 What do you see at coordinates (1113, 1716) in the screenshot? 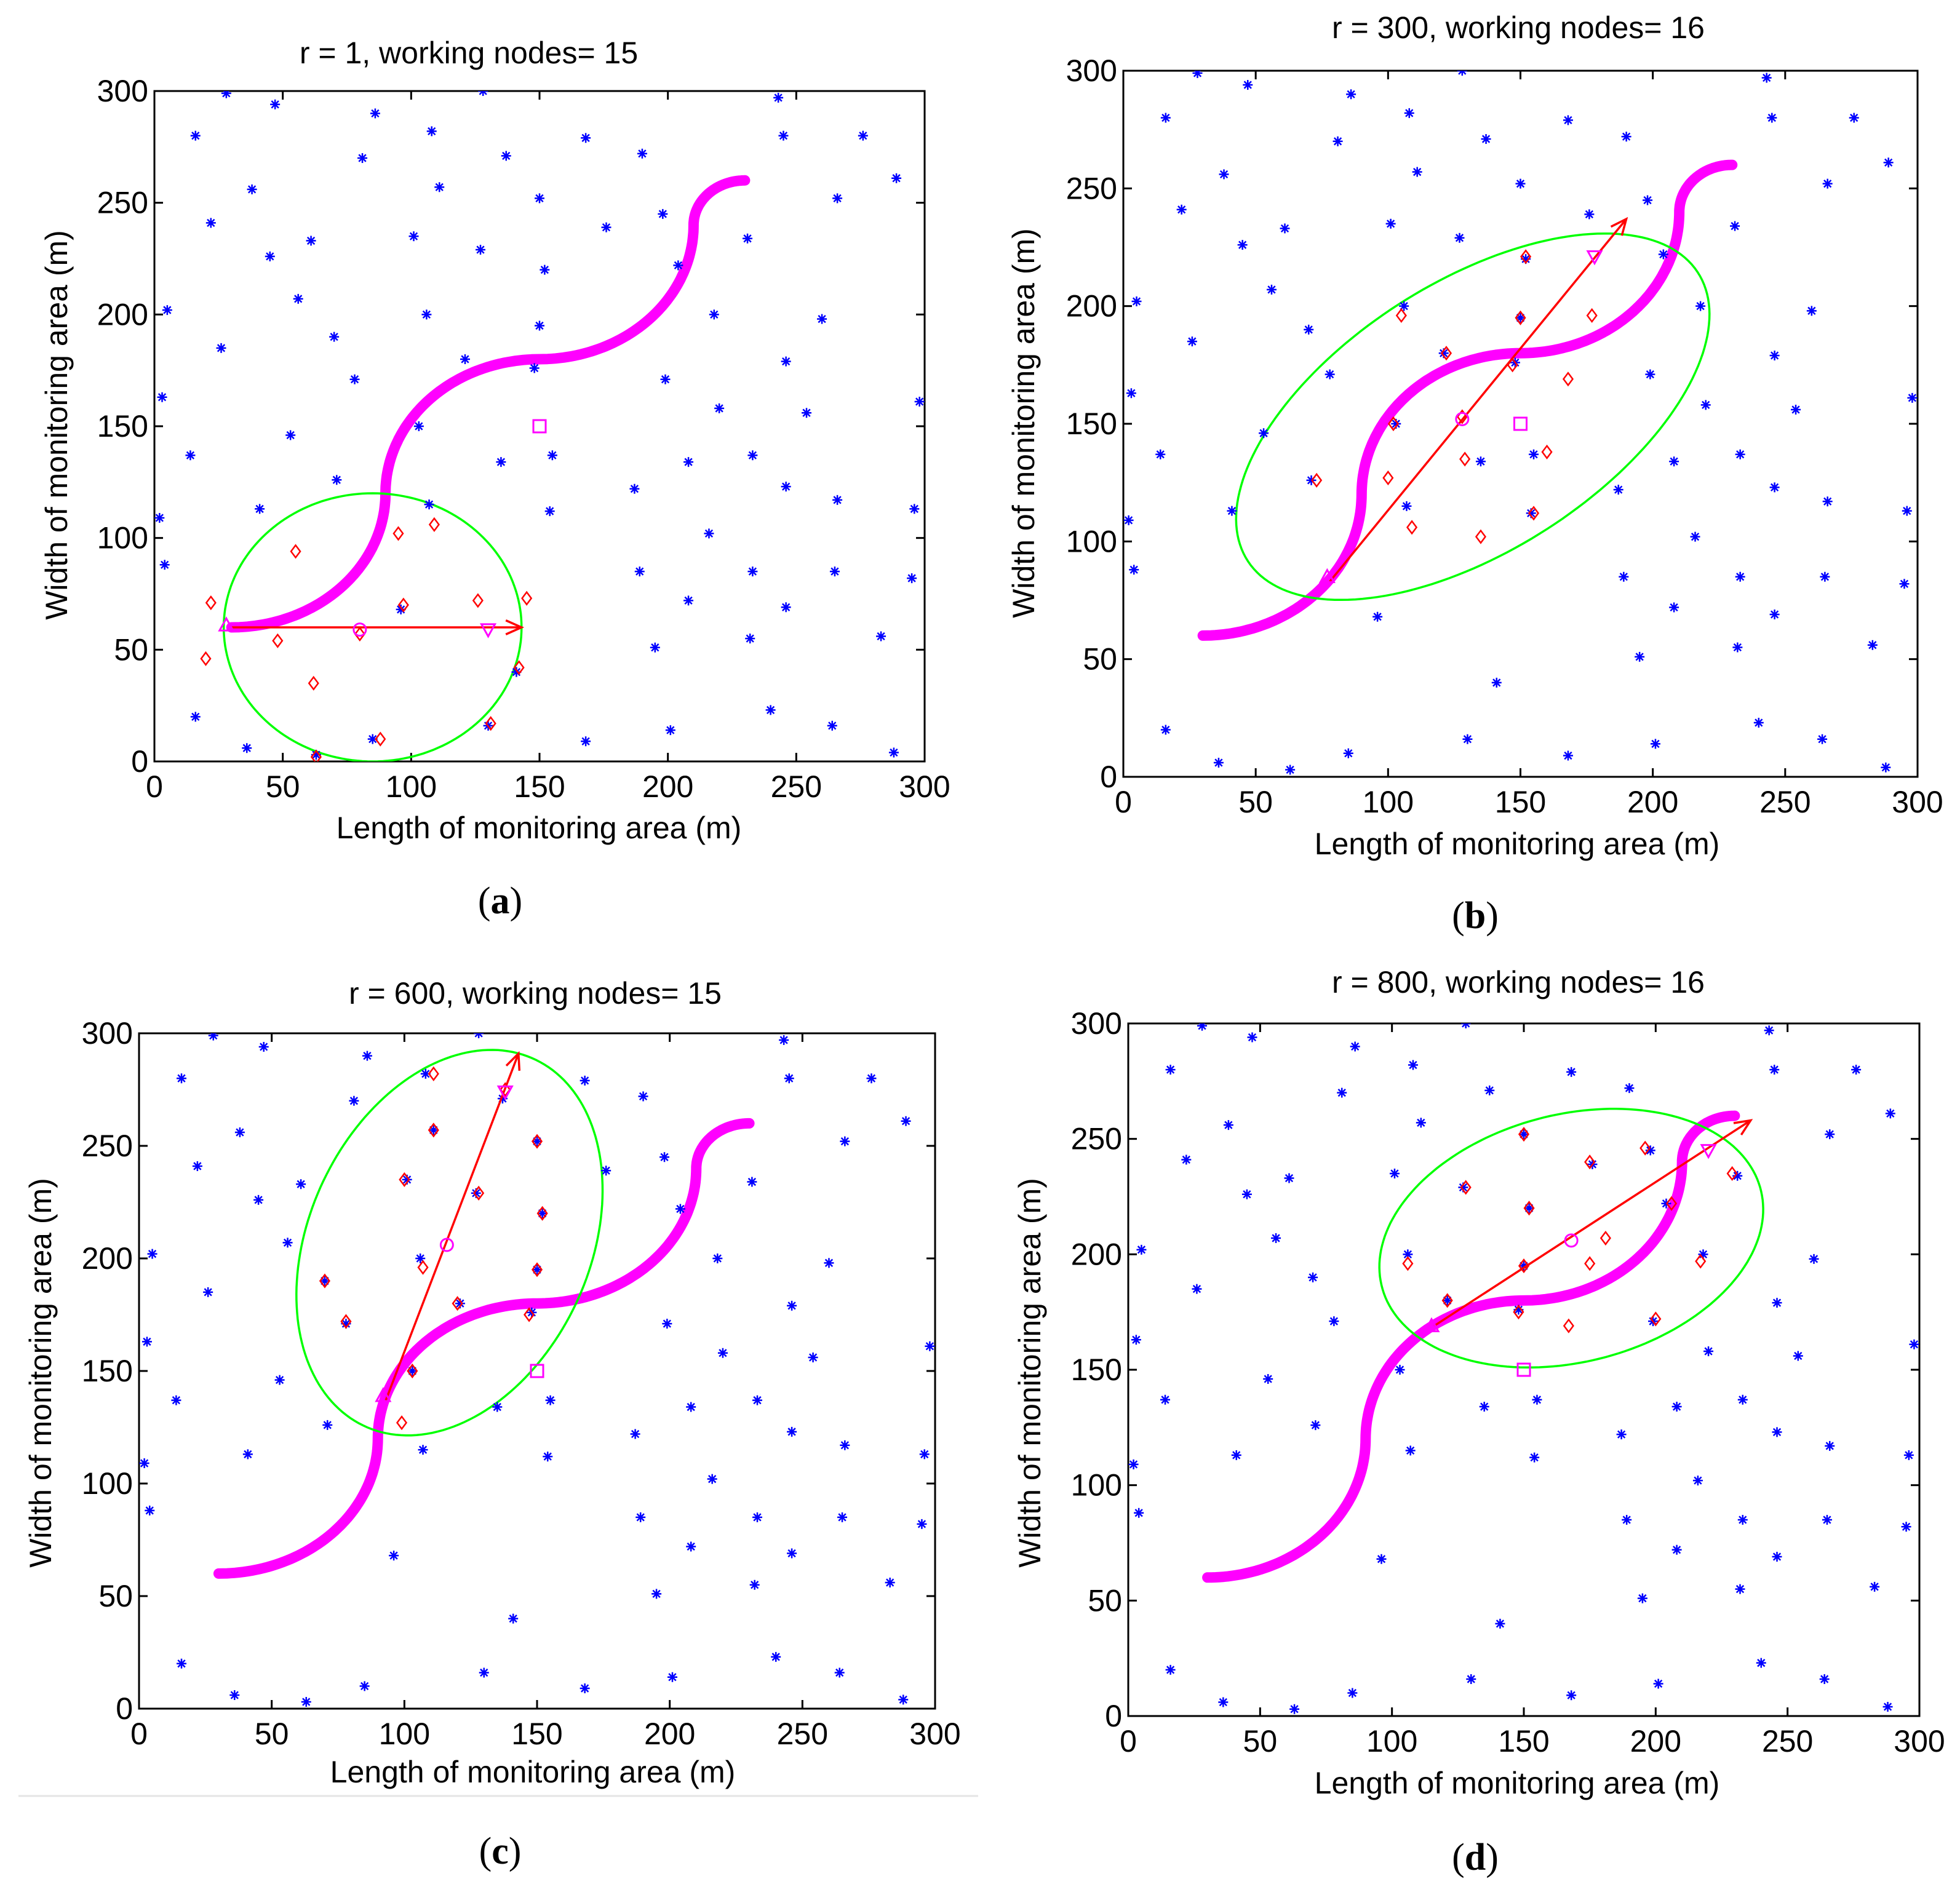
I see `panel-d-ytick-label: 0` at bounding box center [1113, 1716].